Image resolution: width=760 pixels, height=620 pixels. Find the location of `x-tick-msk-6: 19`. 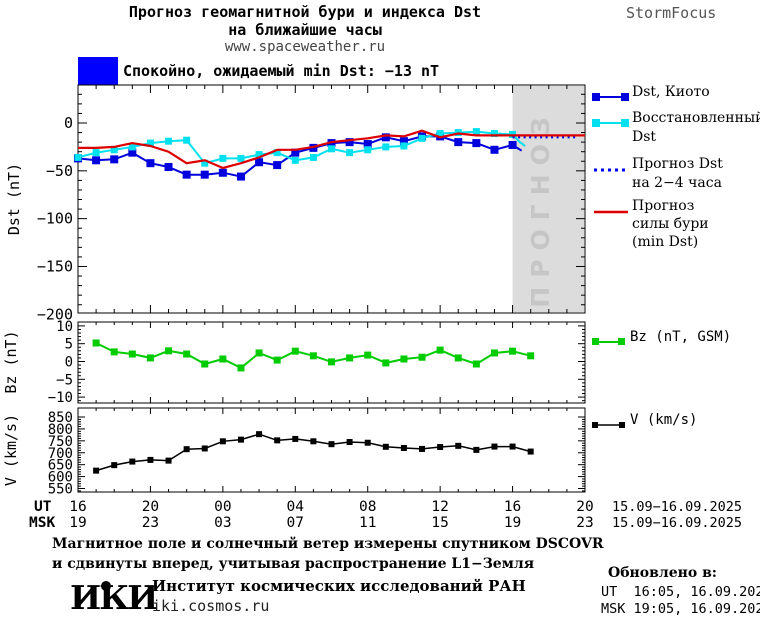

x-tick-msk-6: 19 is located at coordinates (512, 523).